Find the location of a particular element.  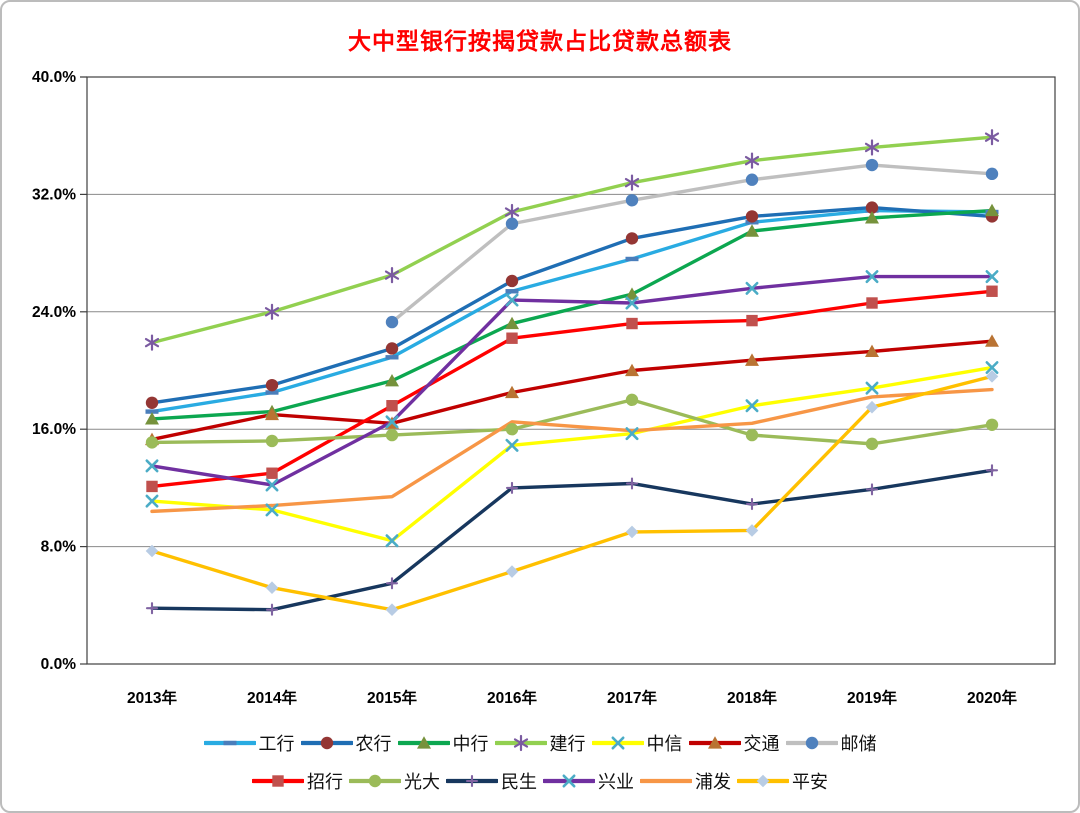

legend-swatch-农行 is located at coordinates (326, 743).